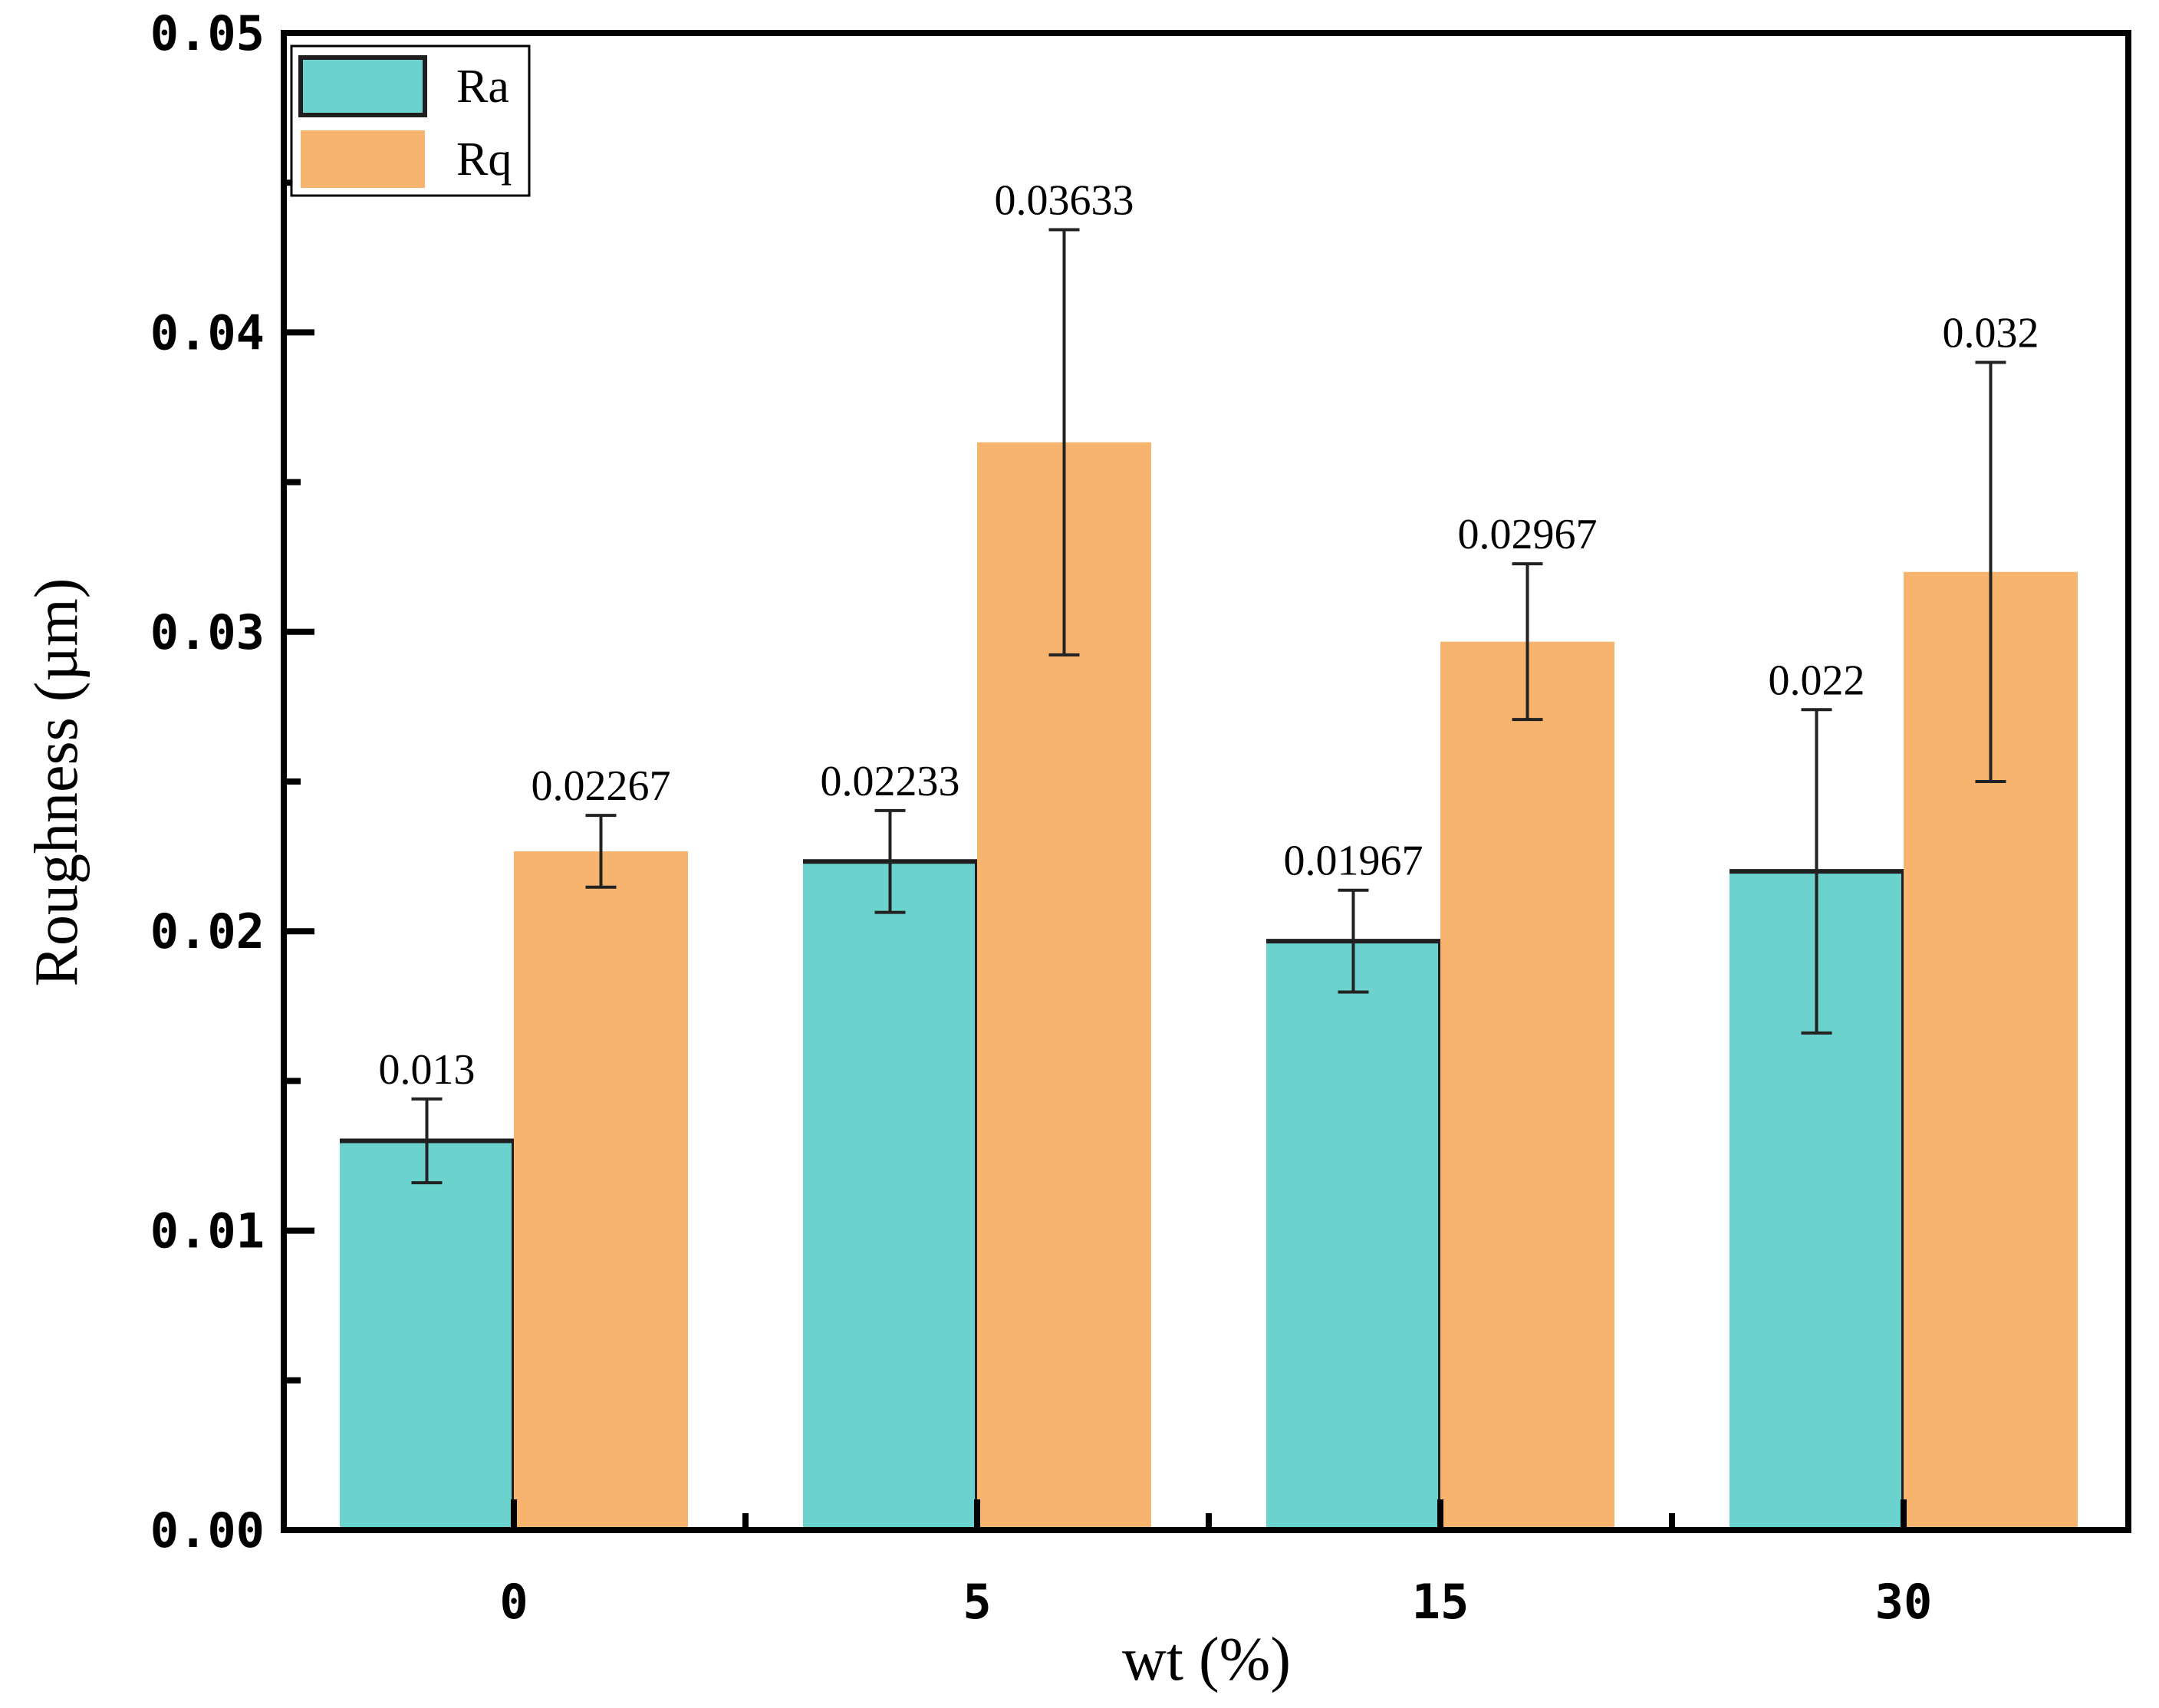 The height and width of the screenshot is (1708, 2159). What do you see at coordinates (363, 159) in the screenshot?
I see `legend-swatch-rq` at bounding box center [363, 159].